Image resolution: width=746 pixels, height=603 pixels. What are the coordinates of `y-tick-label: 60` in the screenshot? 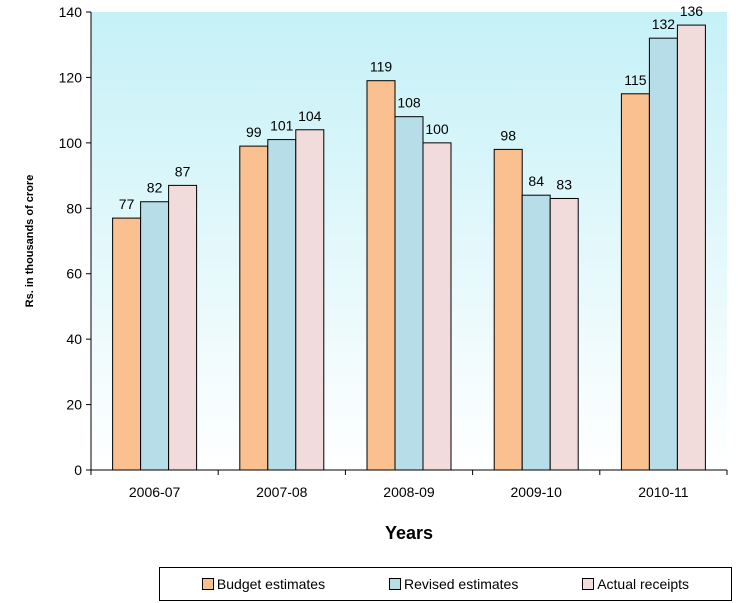 It's located at (74, 274).